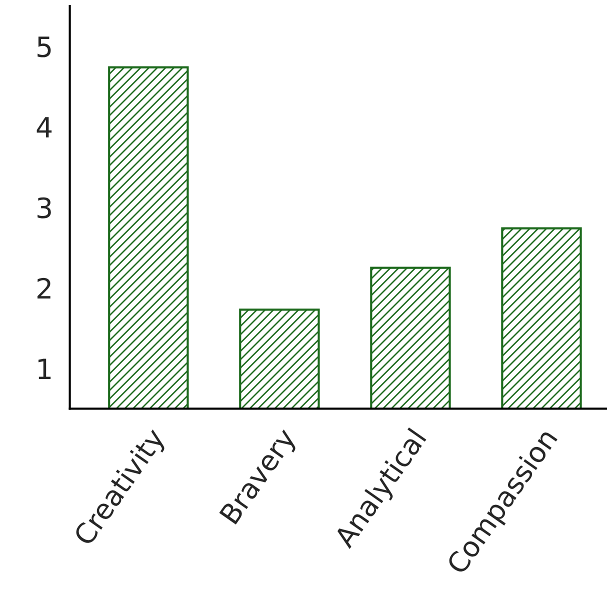 This screenshot has height=610, width=607. Describe the element at coordinates (44, 288) in the screenshot. I see `y-tick-label: 2` at that location.